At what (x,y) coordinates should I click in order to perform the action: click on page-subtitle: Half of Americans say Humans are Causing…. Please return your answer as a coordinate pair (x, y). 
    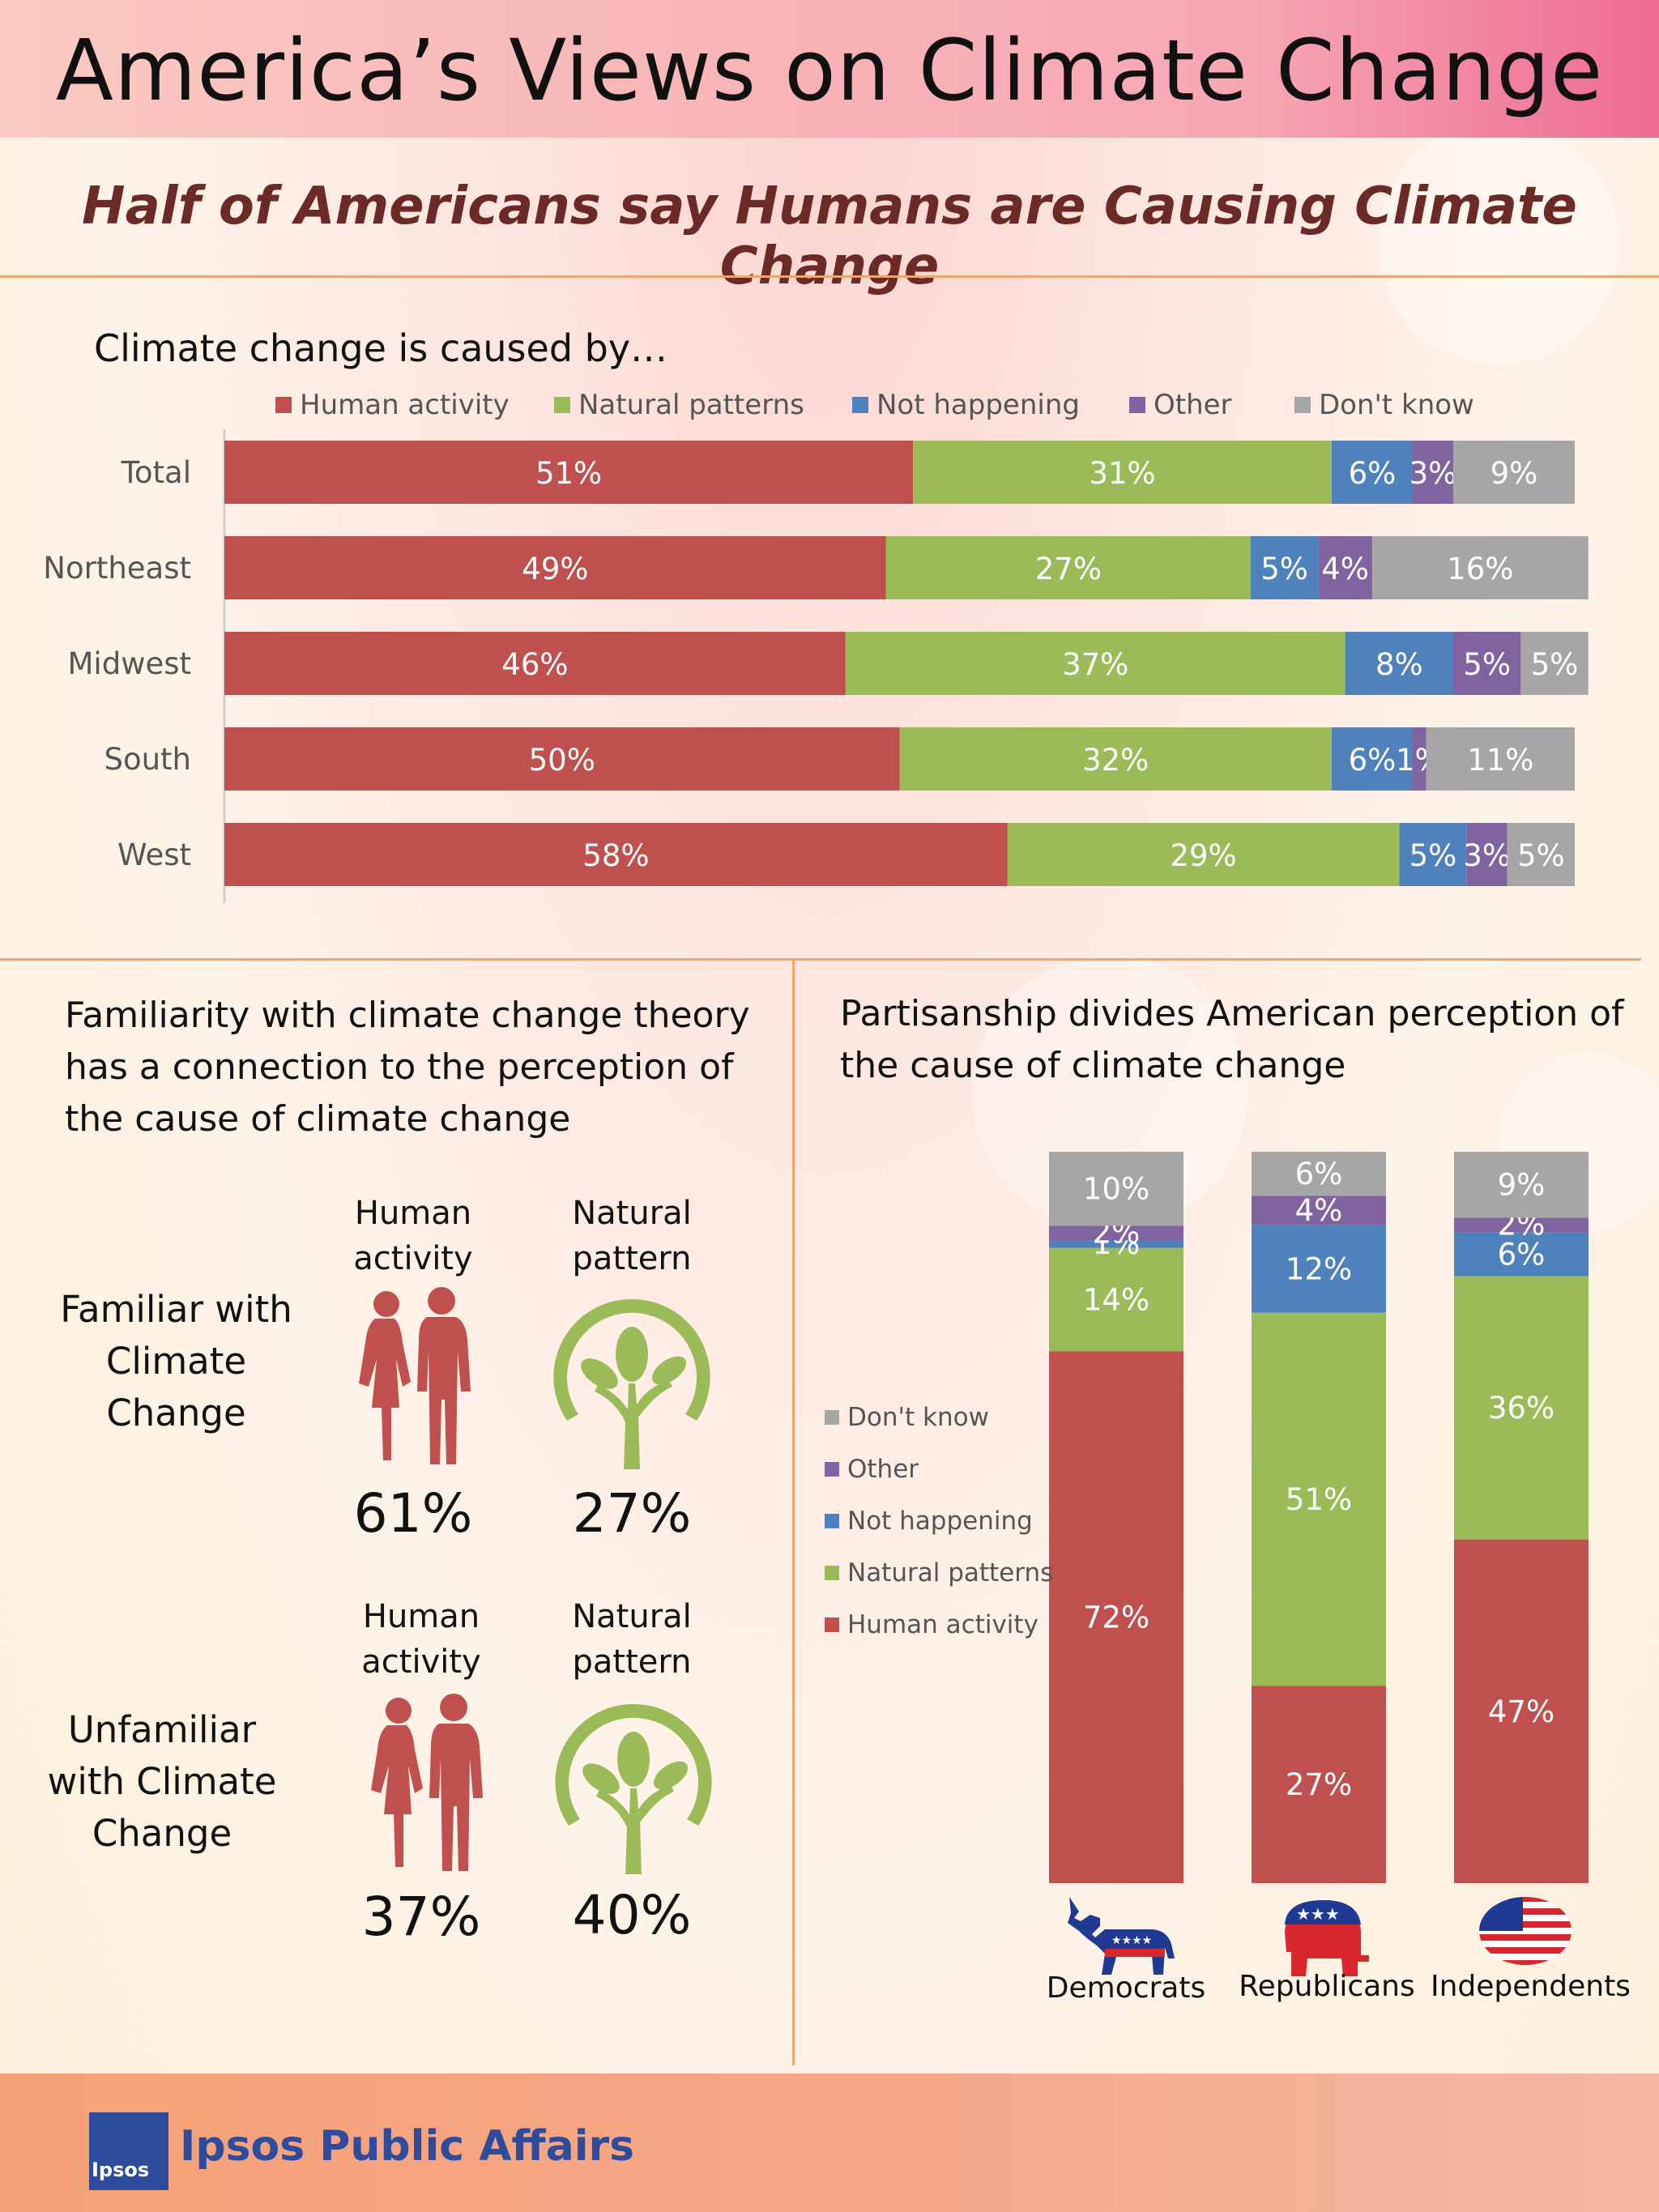
    Looking at the image, I should click on (829, 237).